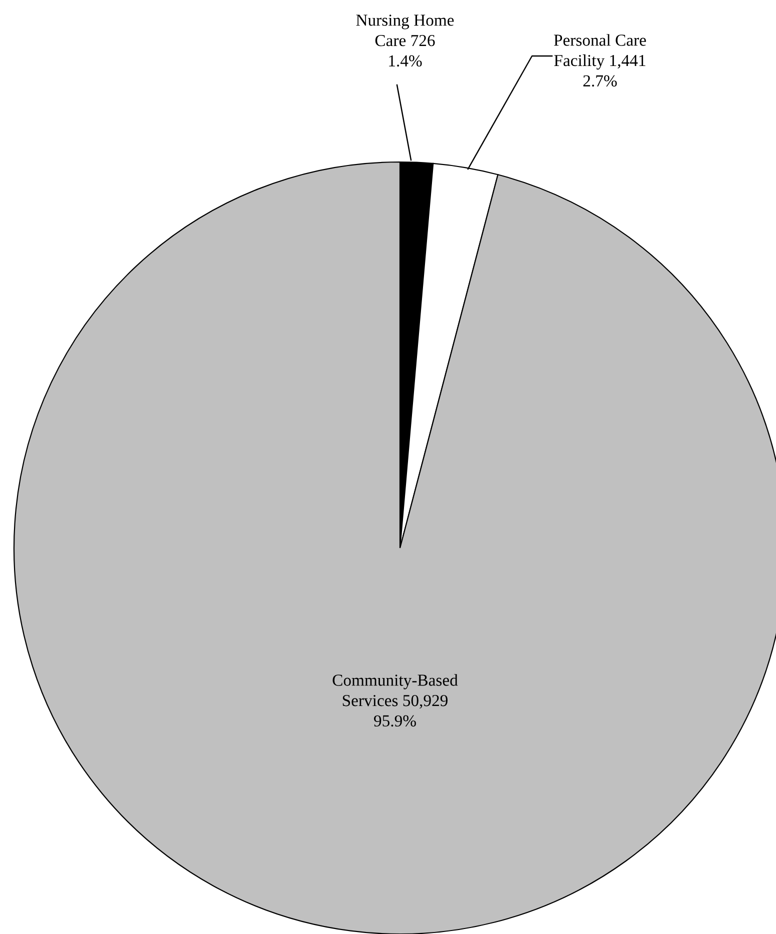 Image resolution: width=776 pixels, height=934 pixels. What do you see at coordinates (395, 700) in the screenshot?
I see `slice-label: Community-Based Services 50,929 95.9%` at bounding box center [395, 700].